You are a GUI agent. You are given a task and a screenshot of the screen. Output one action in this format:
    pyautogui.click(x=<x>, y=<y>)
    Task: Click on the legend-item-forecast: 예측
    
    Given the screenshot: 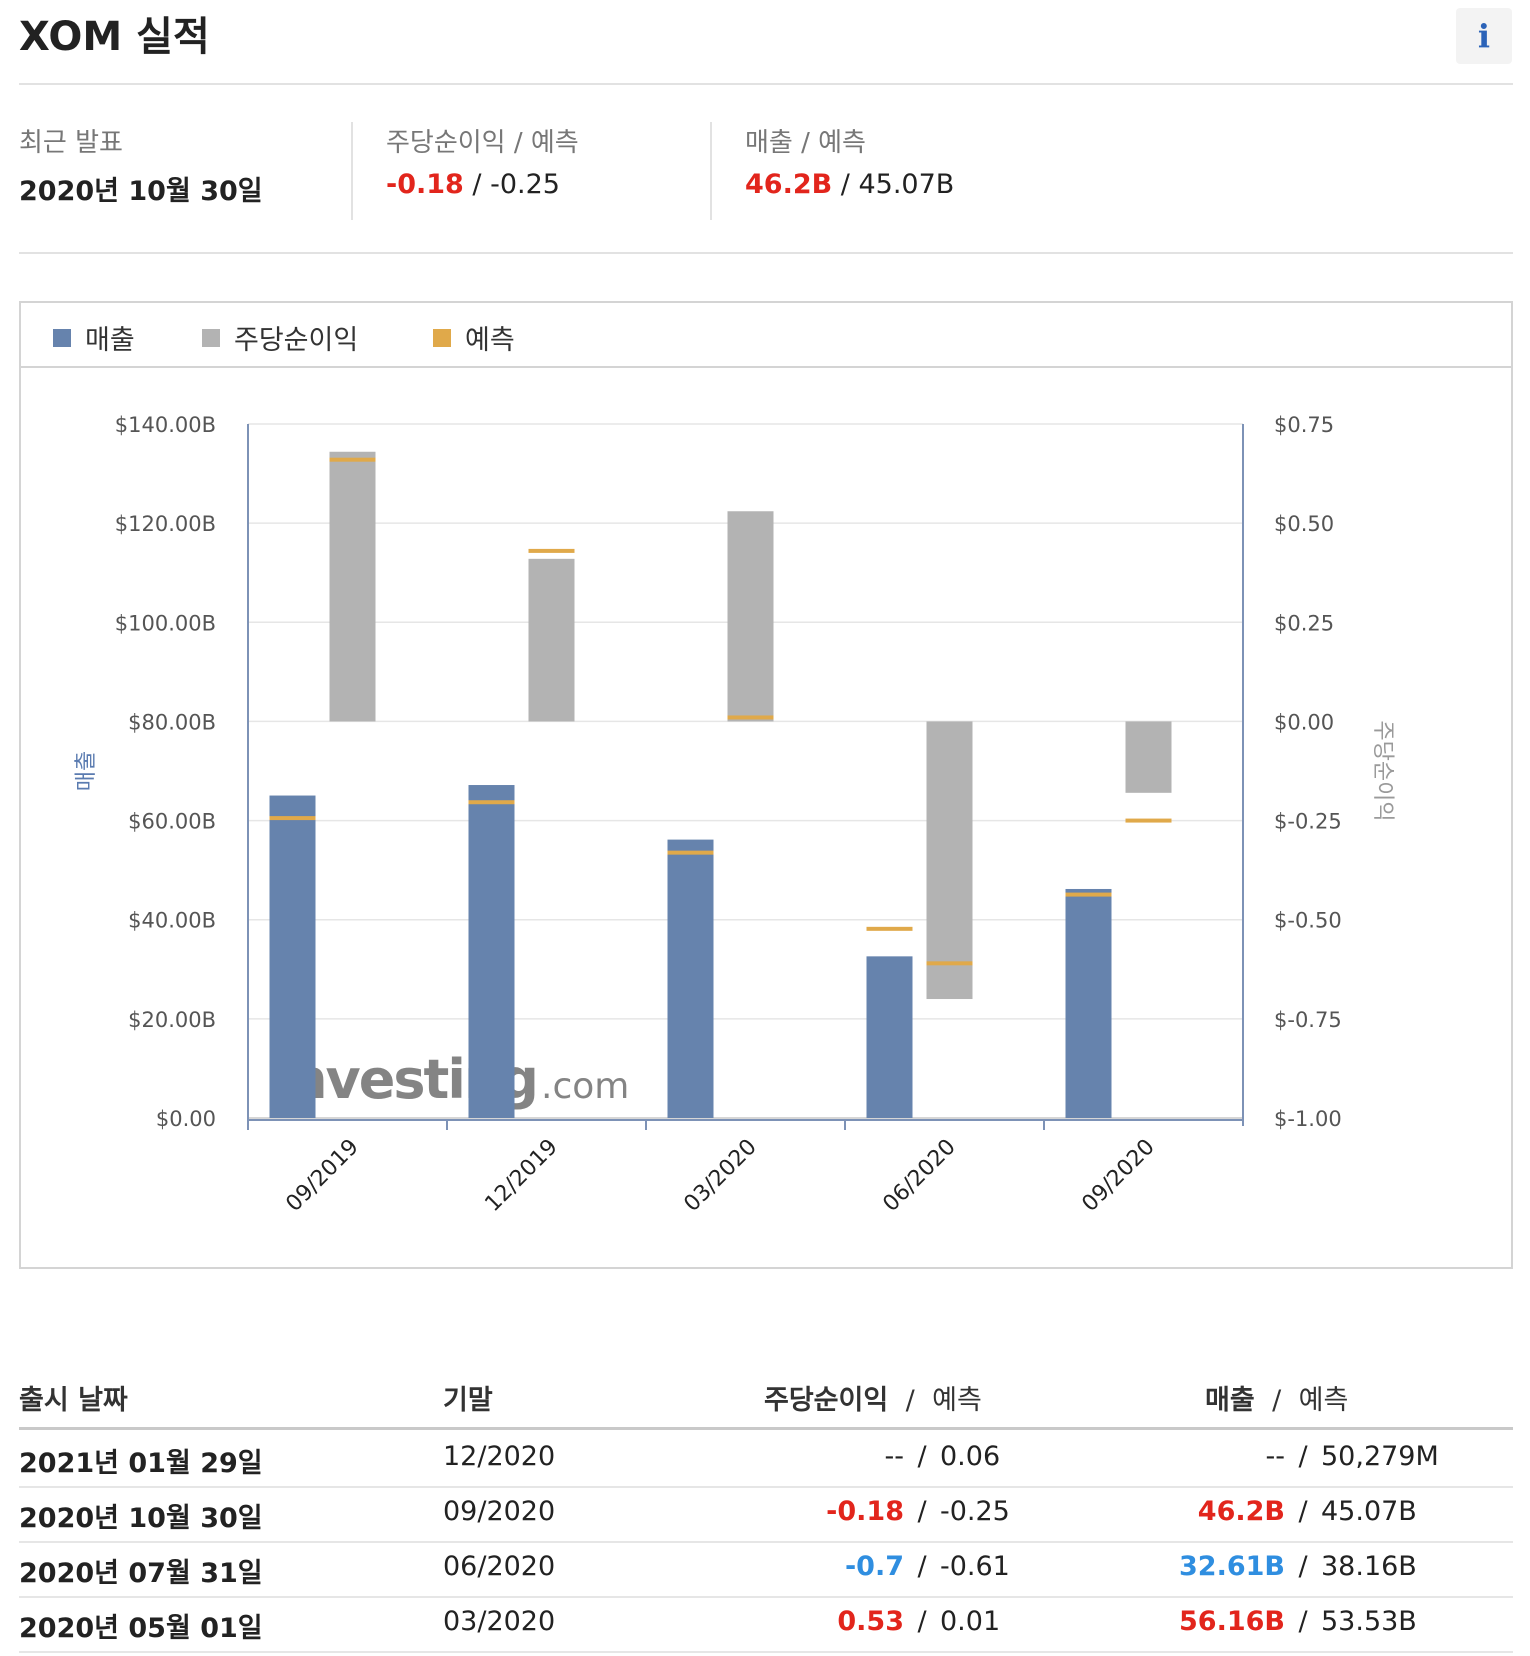 What is the action you would take?
    pyautogui.click(x=474, y=337)
    